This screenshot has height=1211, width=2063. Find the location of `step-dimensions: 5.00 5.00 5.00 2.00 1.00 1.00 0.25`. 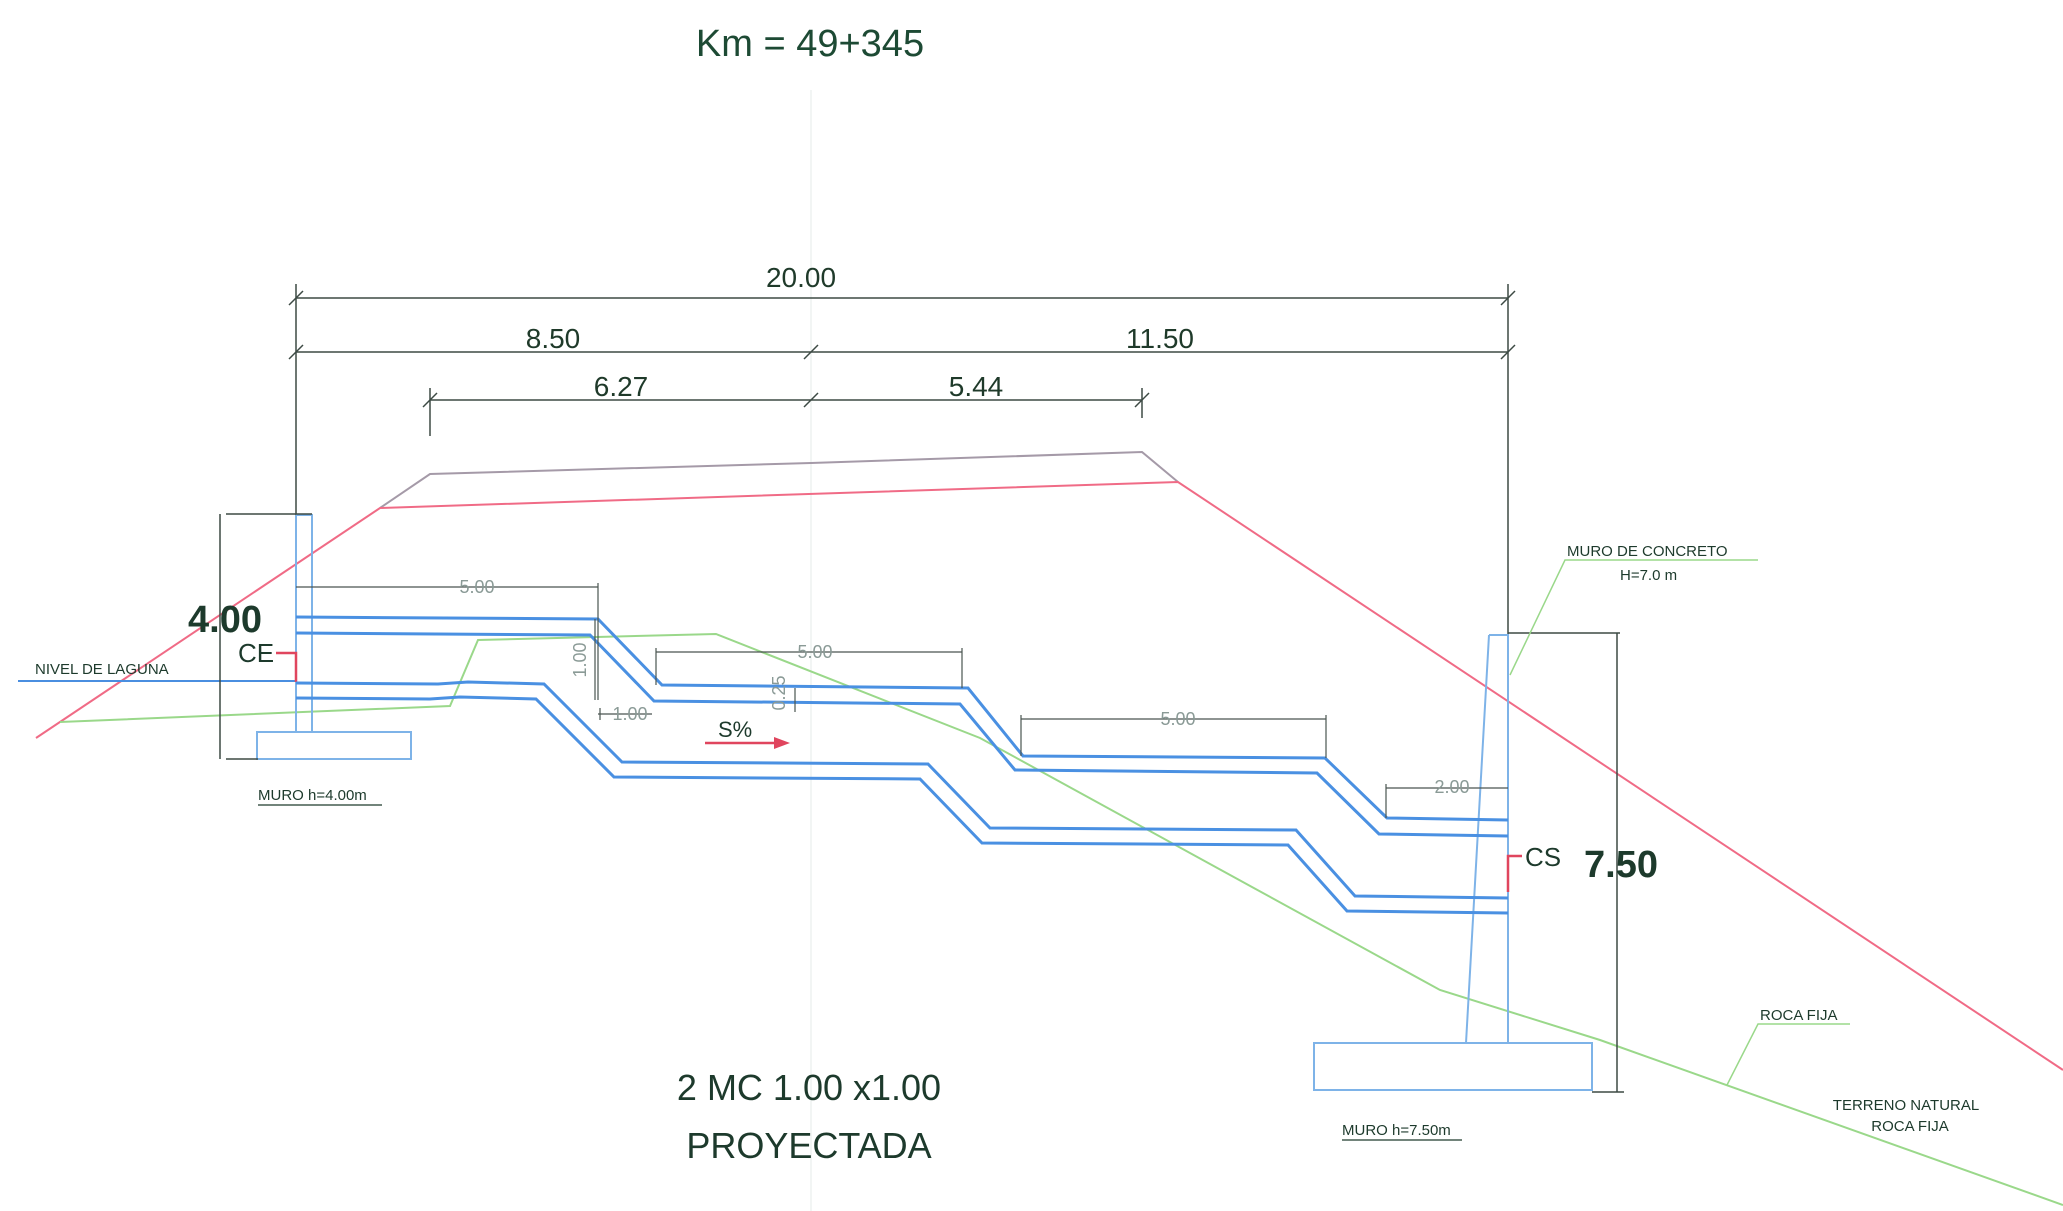

step-dimensions: 5.00 5.00 5.00 2.00 1.00 1.00 0.25 is located at coordinates (902, 697).